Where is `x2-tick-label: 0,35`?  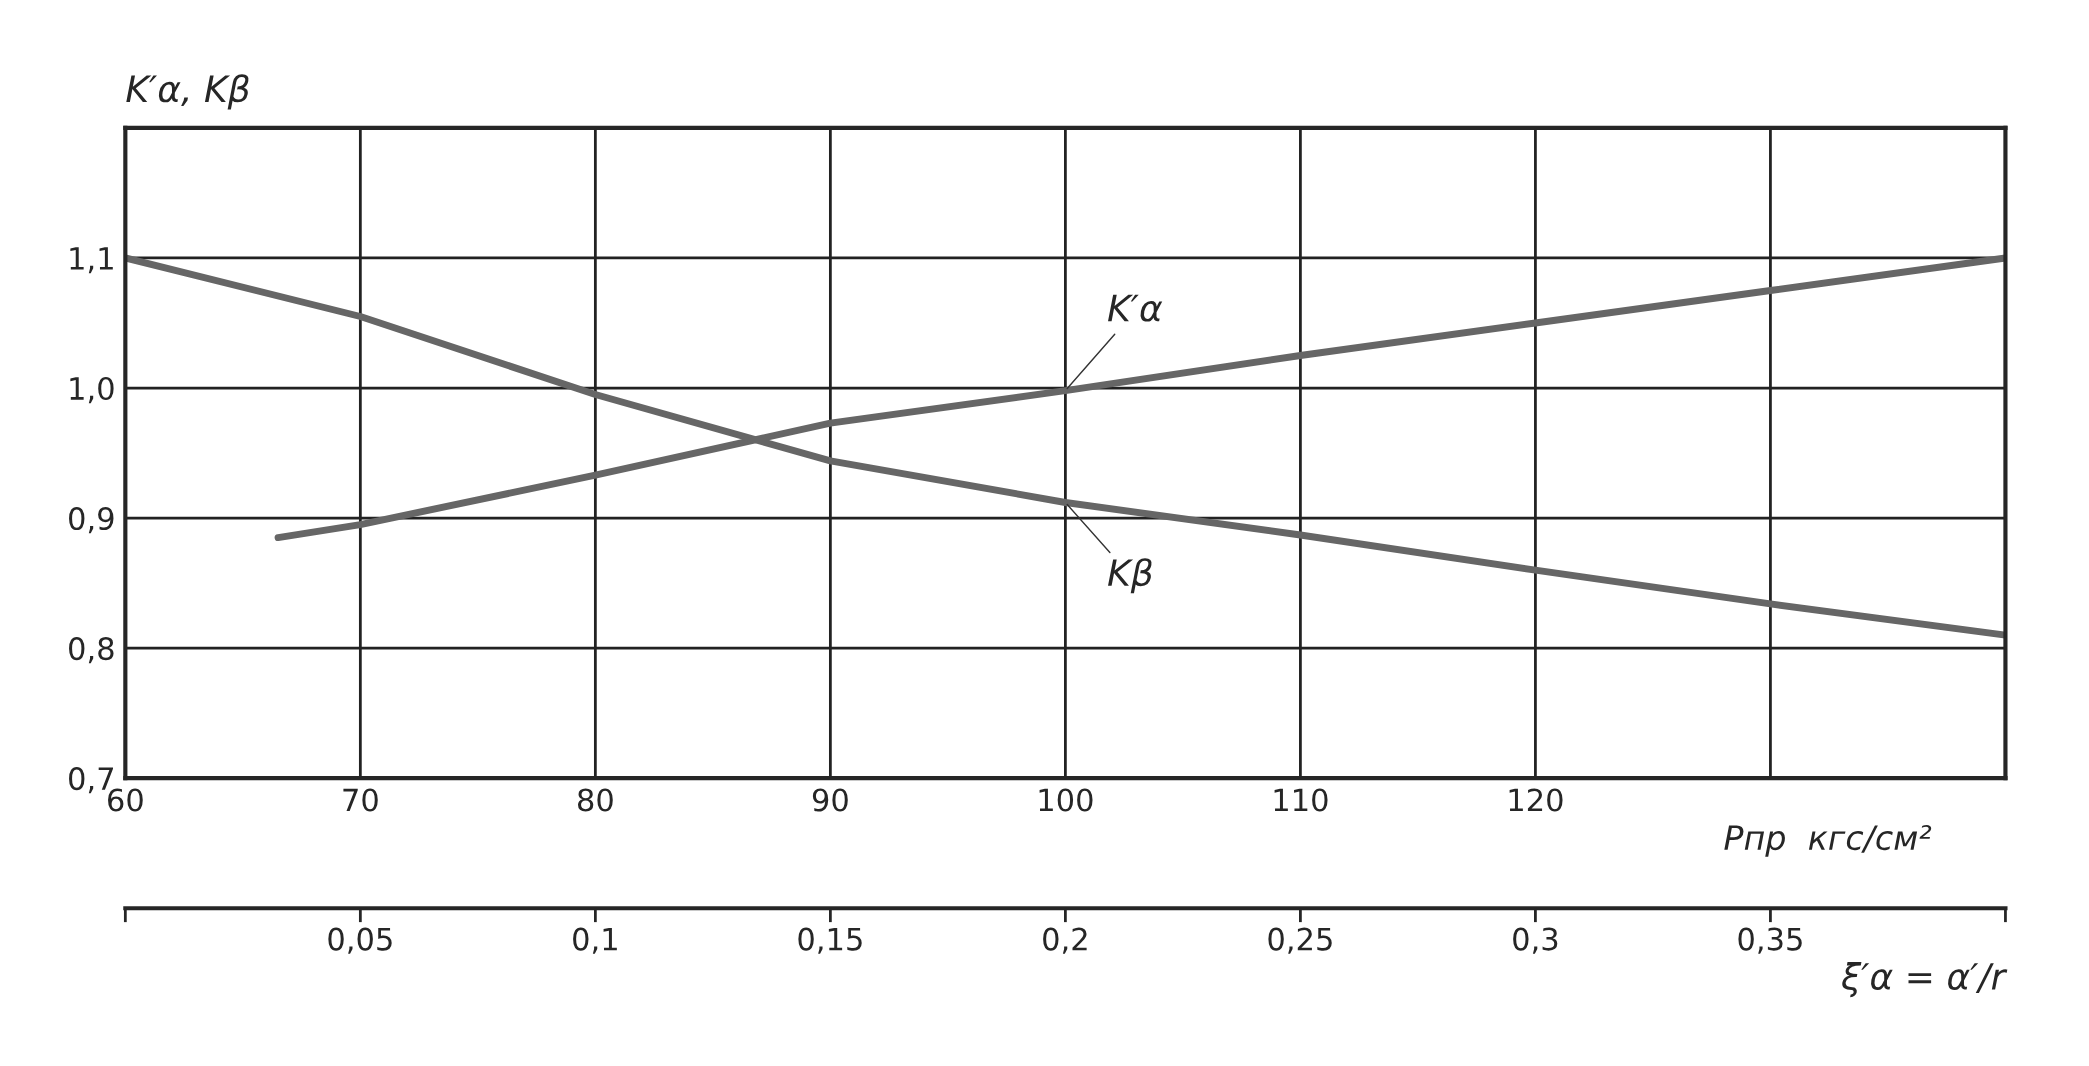 x2-tick-label: 0,35 is located at coordinates (1770, 940).